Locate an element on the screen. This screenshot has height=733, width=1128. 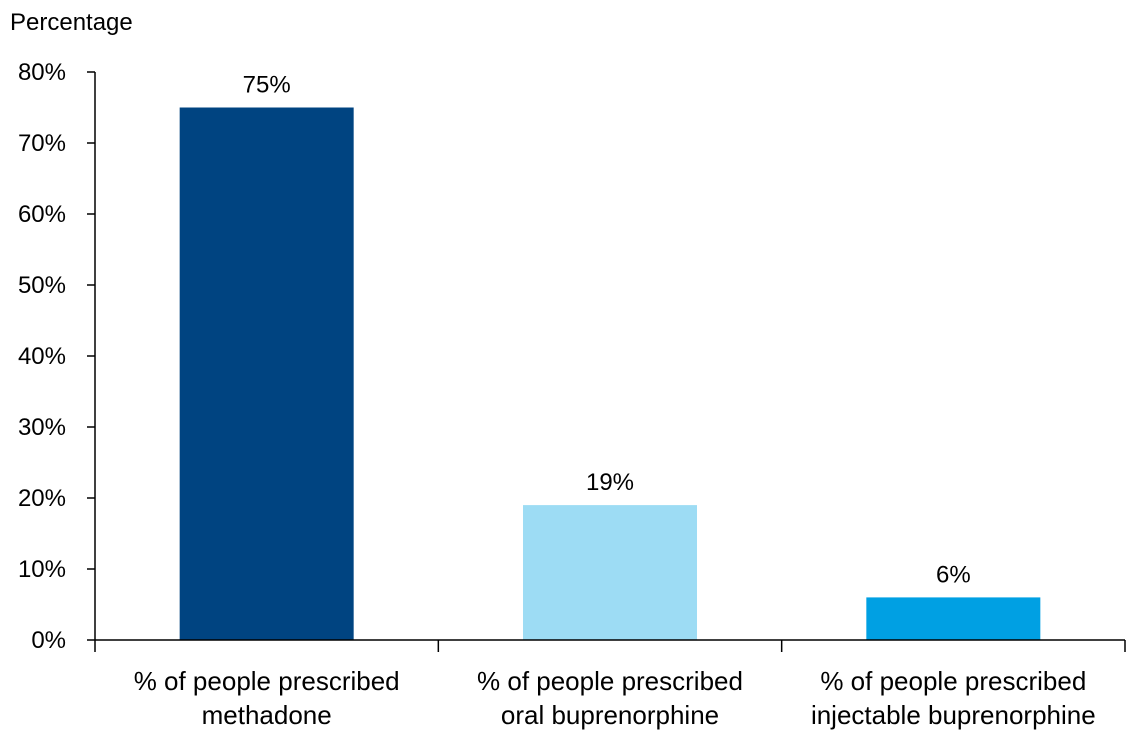
y-tick-label: 30% is located at coordinates (42, 427).